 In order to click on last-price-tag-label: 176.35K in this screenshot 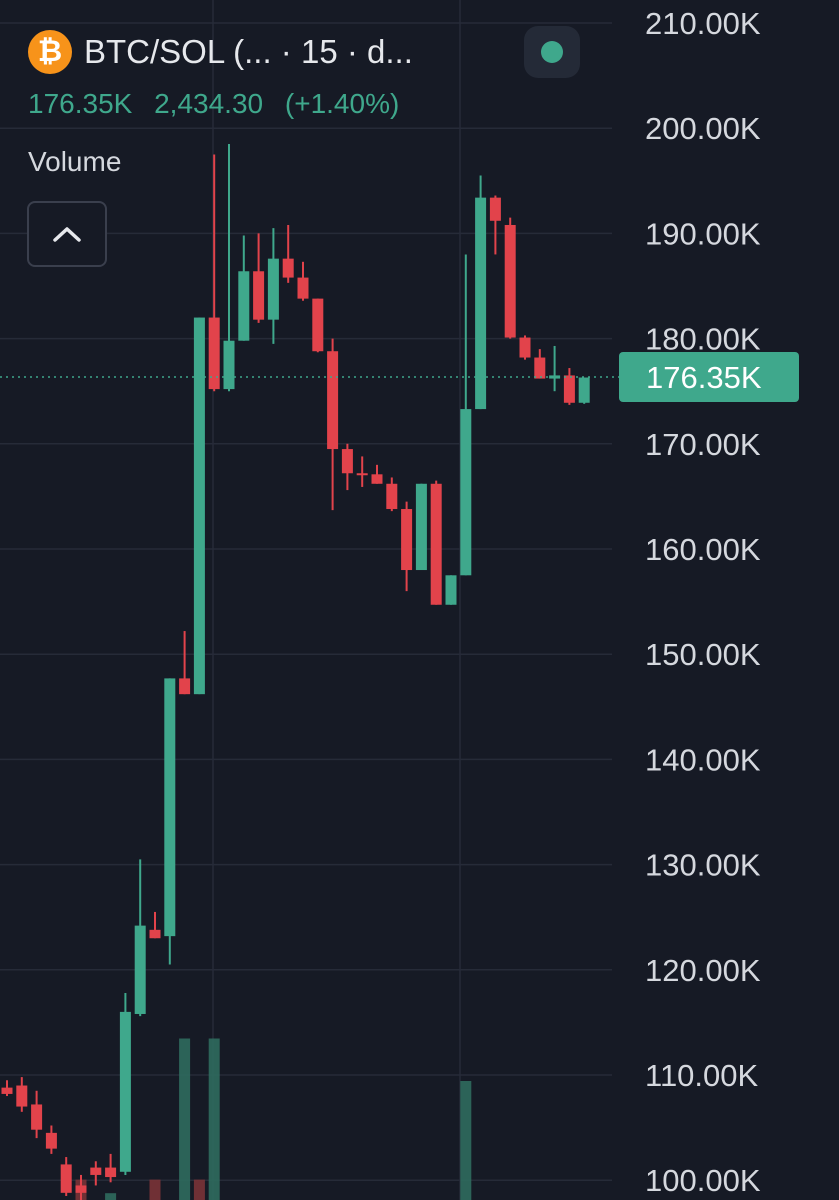, I will do `click(704, 377)`.